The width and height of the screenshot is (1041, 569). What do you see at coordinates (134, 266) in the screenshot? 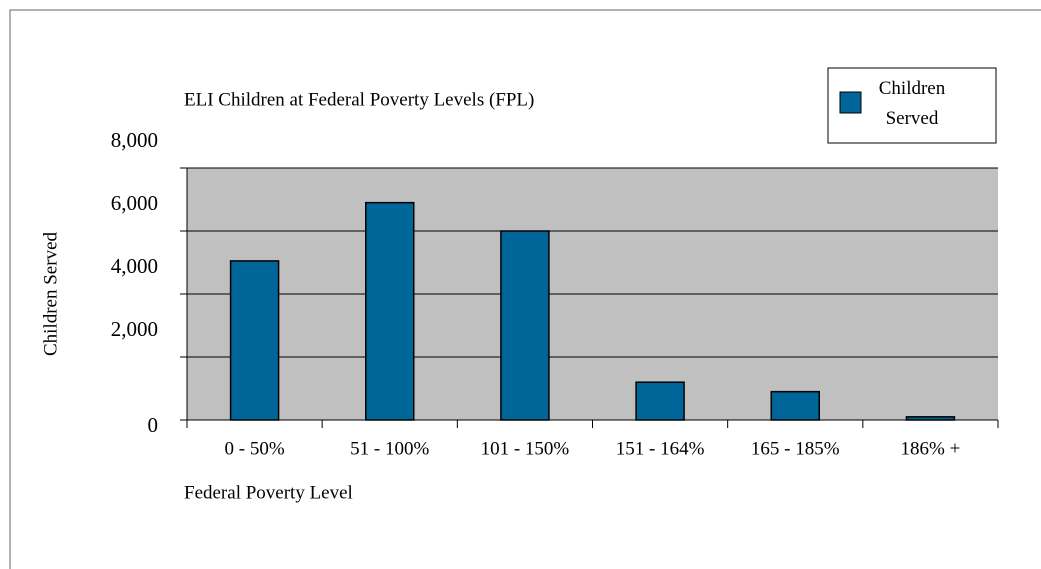
I see `y-tick-label: 4,000` at bounding box center [134, 266].